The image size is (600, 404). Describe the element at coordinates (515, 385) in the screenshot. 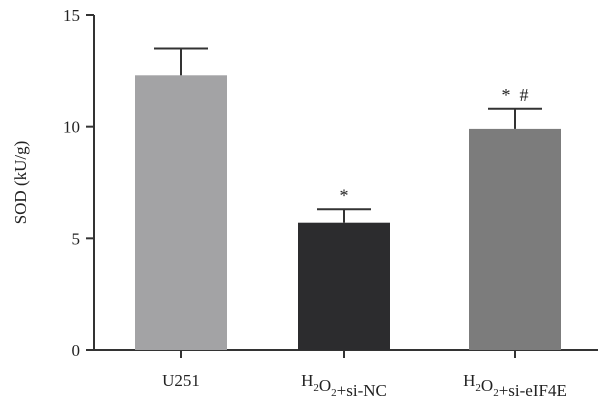

I see `category-label-2: H2O2+si-eIF4E` at that location.